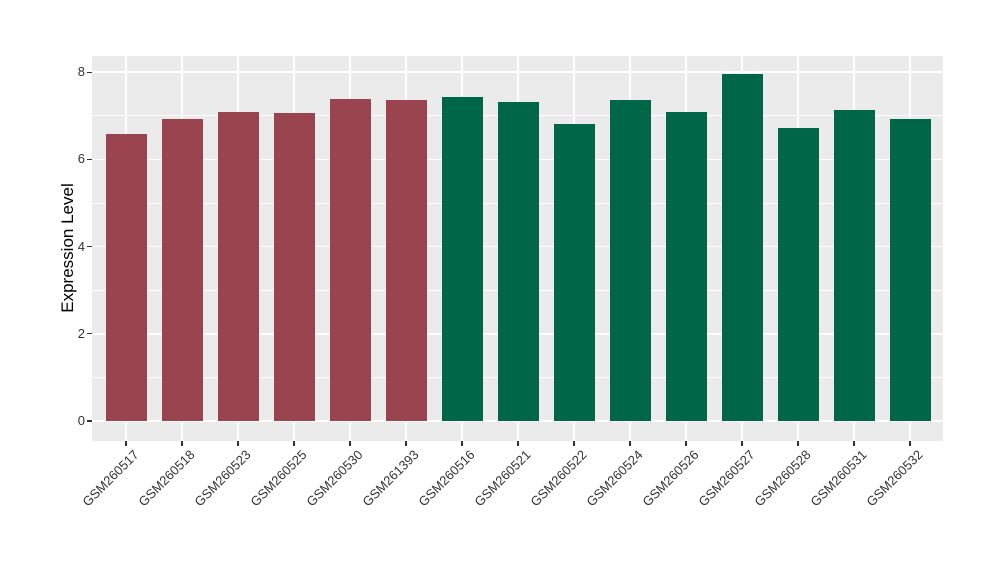 The image size is (1000, 580). Describe the element at coordinates (726, 478) in the screenshot. I see `x-tick-label: GSM260527` at that location.